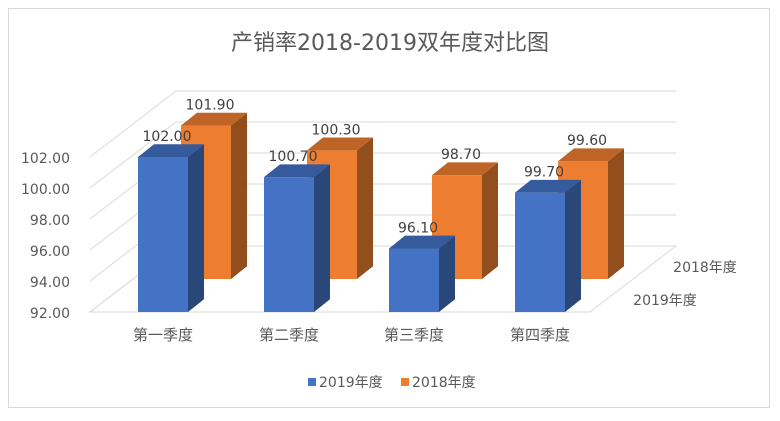 The image size is (780, 421). Describe the element at coordinates (465, 213) in the screenshot. I see `bar: 98.70` at that location.